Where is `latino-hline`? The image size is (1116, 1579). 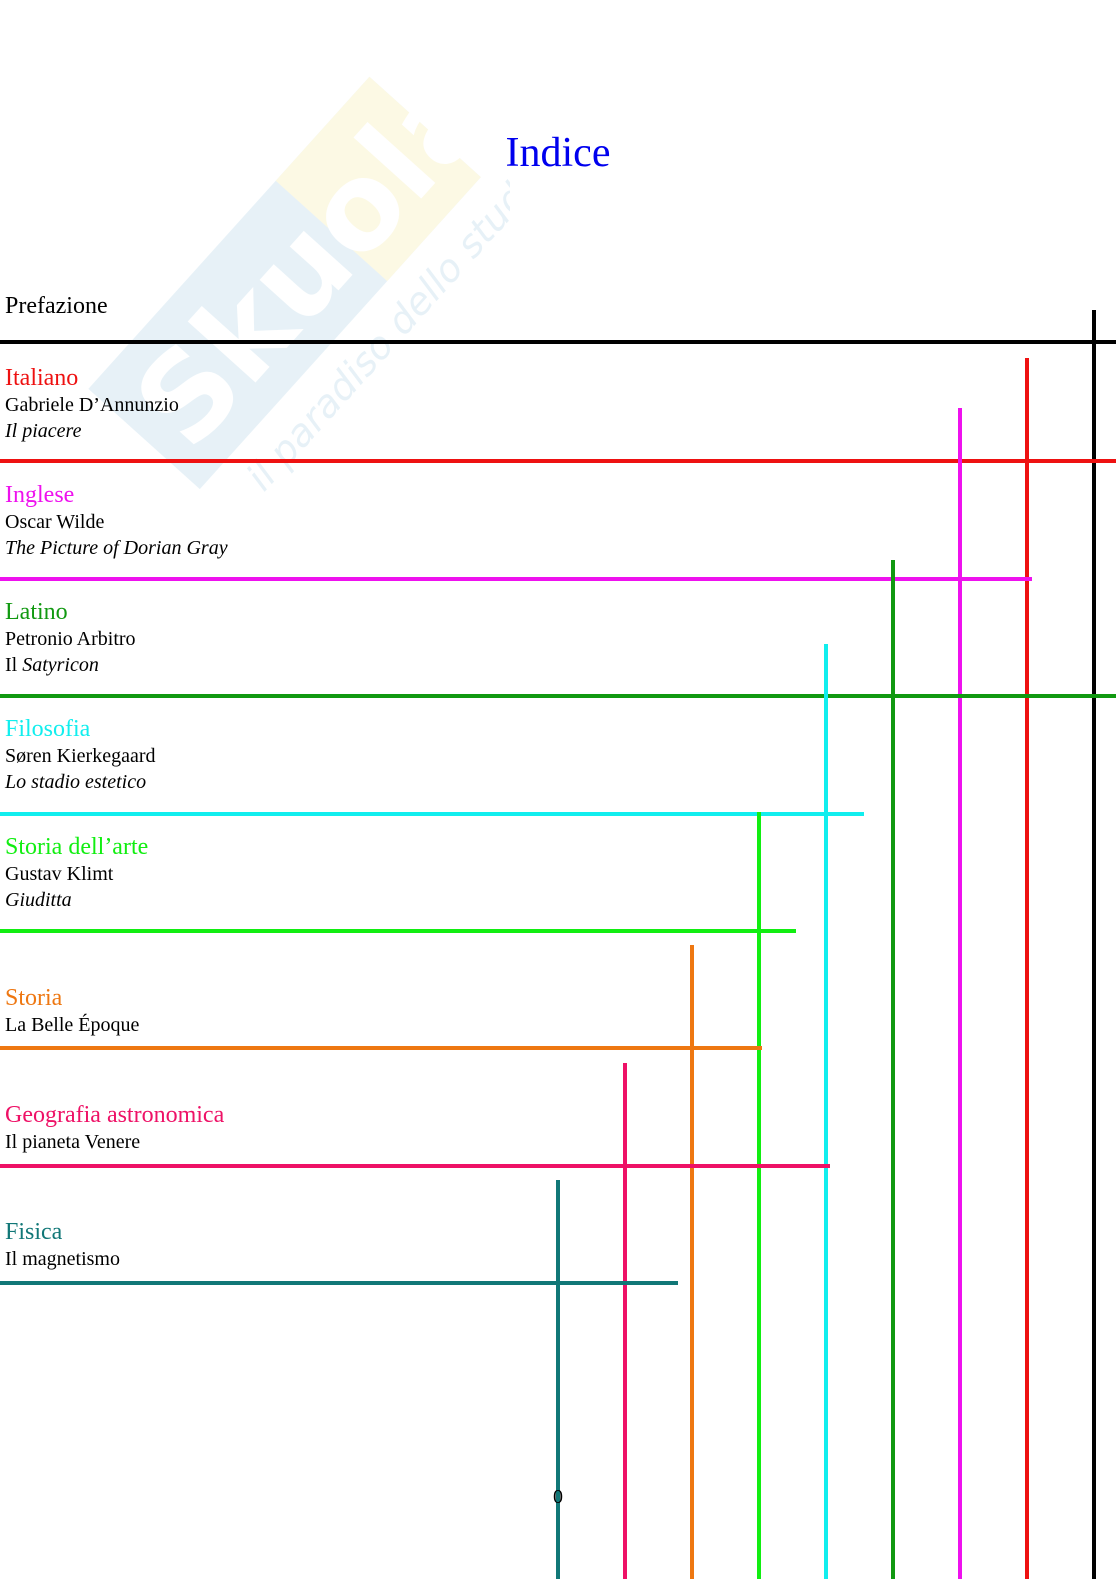
latino-hline is located at coordinates (558, 696).